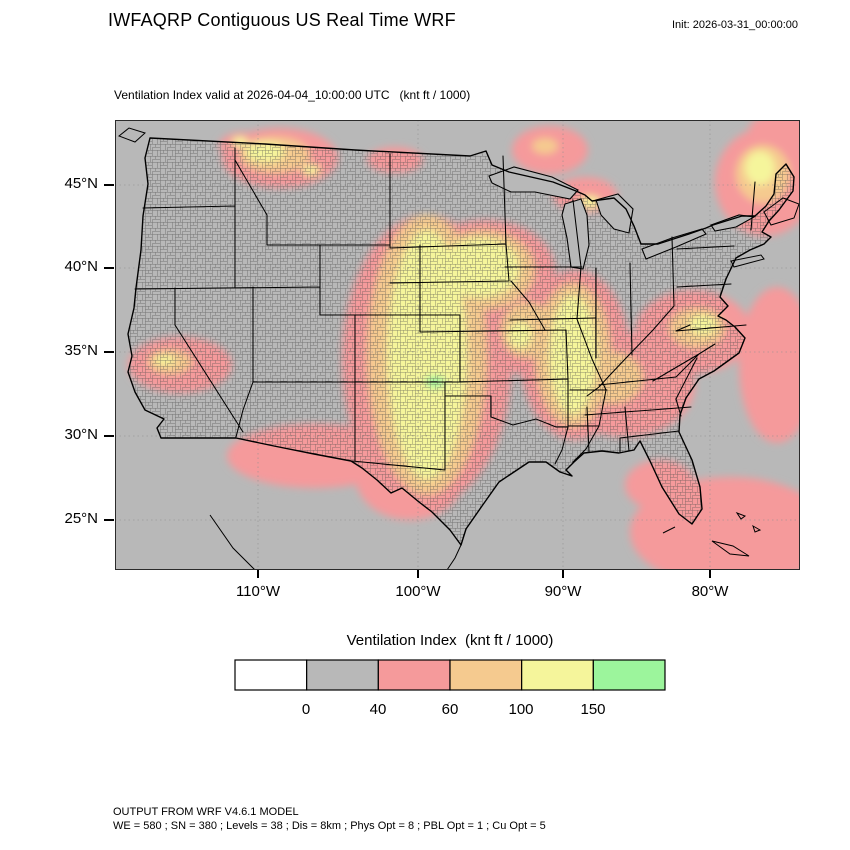 The height and width of the screenshot is (850, 850). I want to click on colorbar-tick-label: 150, so click(593, 709).